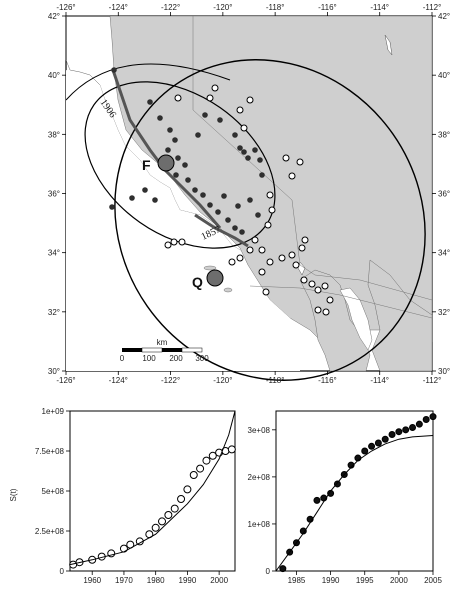 The height and width of the screenshot is (591, 468). Describe the element at coordinates (54, 312) in the screenshot. I see `map-lat-label-left: 32°` at that location.